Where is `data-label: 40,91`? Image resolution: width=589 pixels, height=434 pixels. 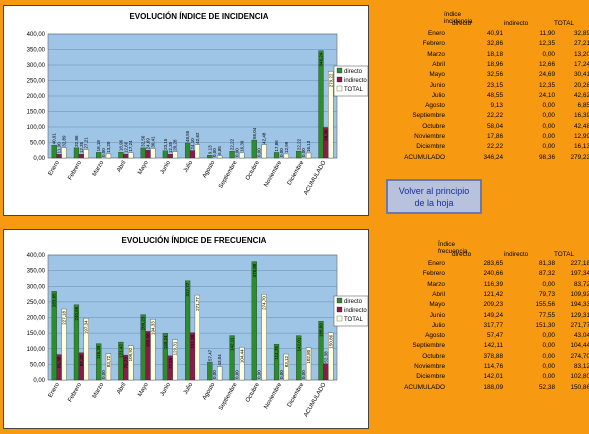
data-label: 40,91 is located at coordinates (54, 139).